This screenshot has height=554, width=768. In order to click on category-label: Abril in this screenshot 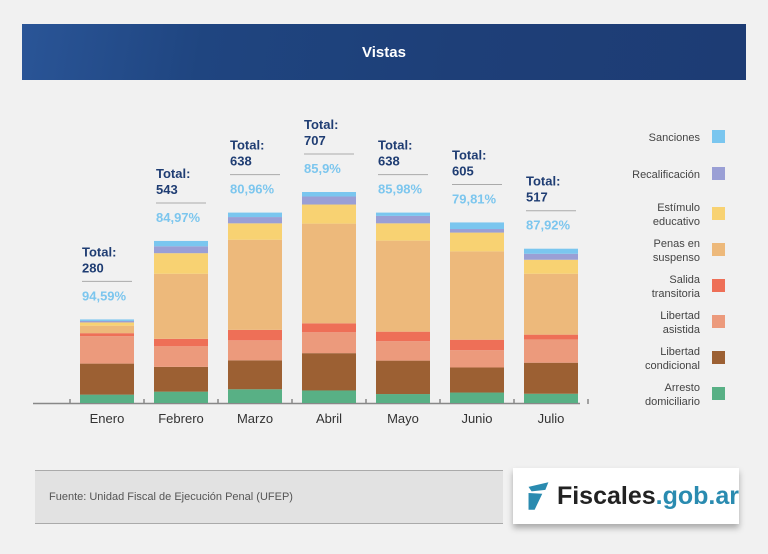, I will do `click(329, 418)`.